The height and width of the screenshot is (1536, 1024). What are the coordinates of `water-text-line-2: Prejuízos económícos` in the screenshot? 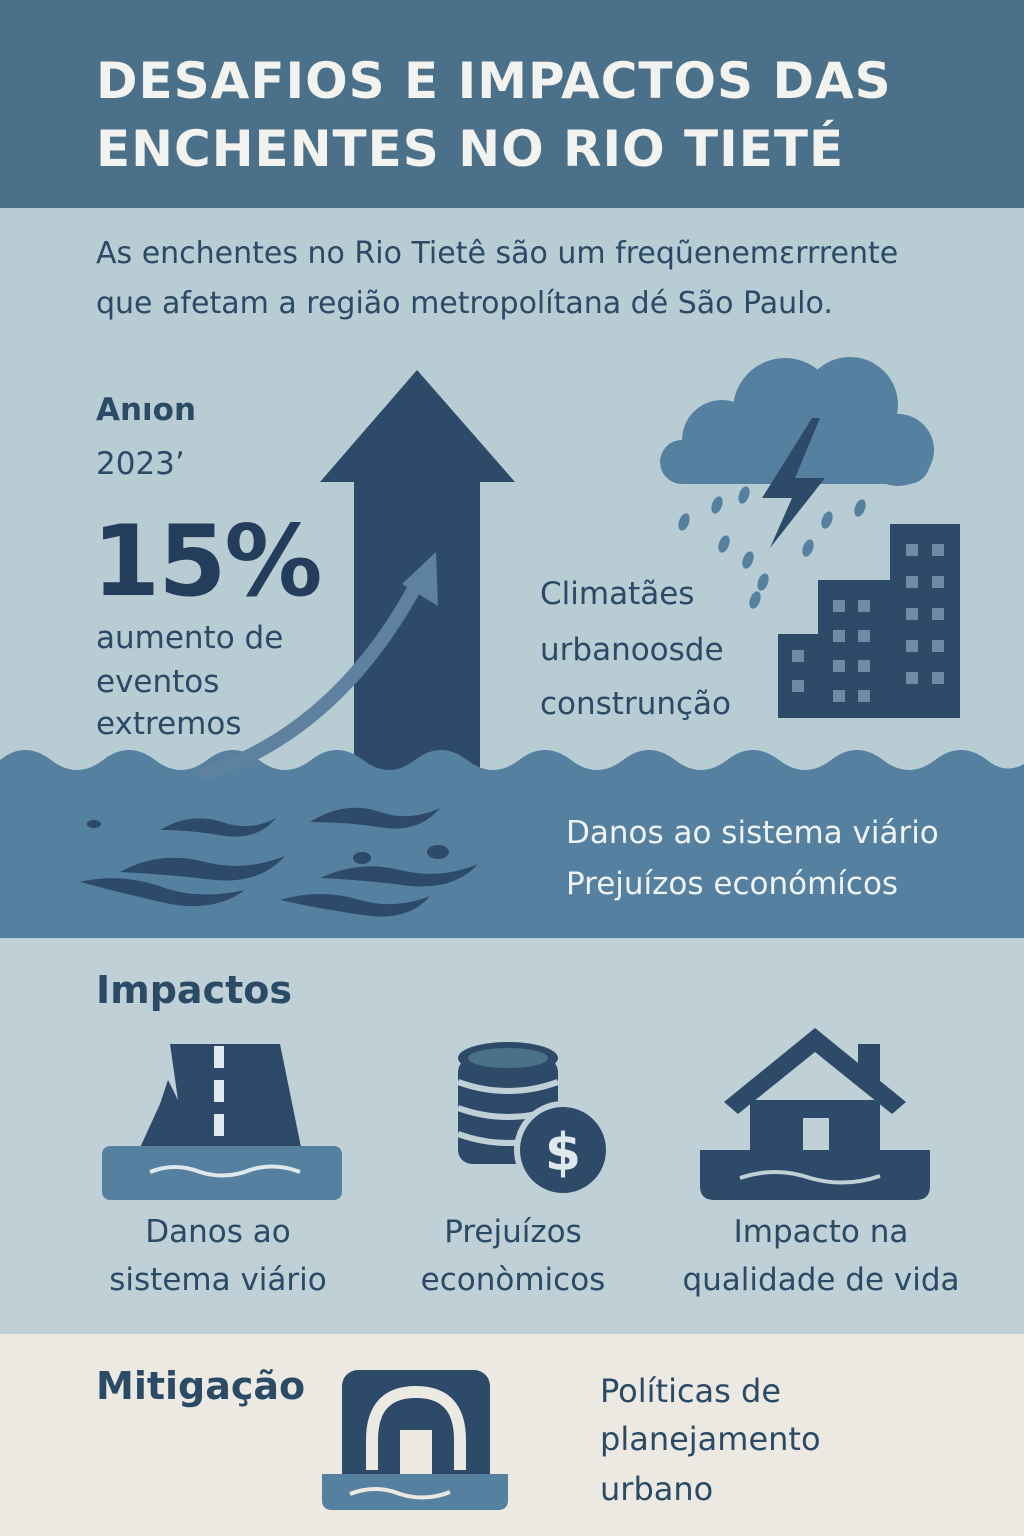 It's located at (732, 884).